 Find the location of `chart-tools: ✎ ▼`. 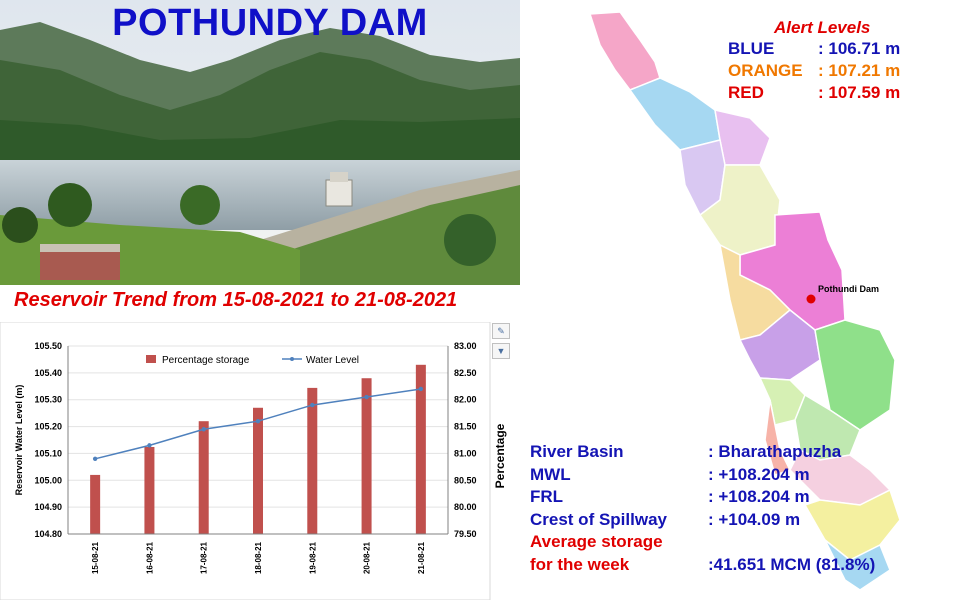

chart-tools: ✎ ▼ is located at coordinates (501, 343).